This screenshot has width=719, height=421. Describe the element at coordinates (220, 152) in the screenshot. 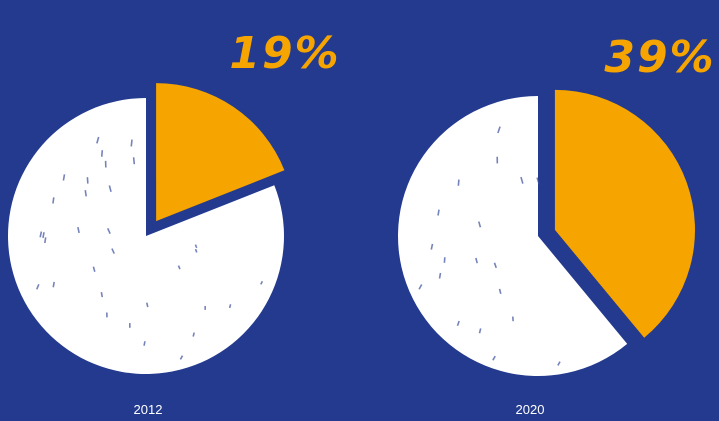

I see `pie-2012-slice-highlight` at that location.